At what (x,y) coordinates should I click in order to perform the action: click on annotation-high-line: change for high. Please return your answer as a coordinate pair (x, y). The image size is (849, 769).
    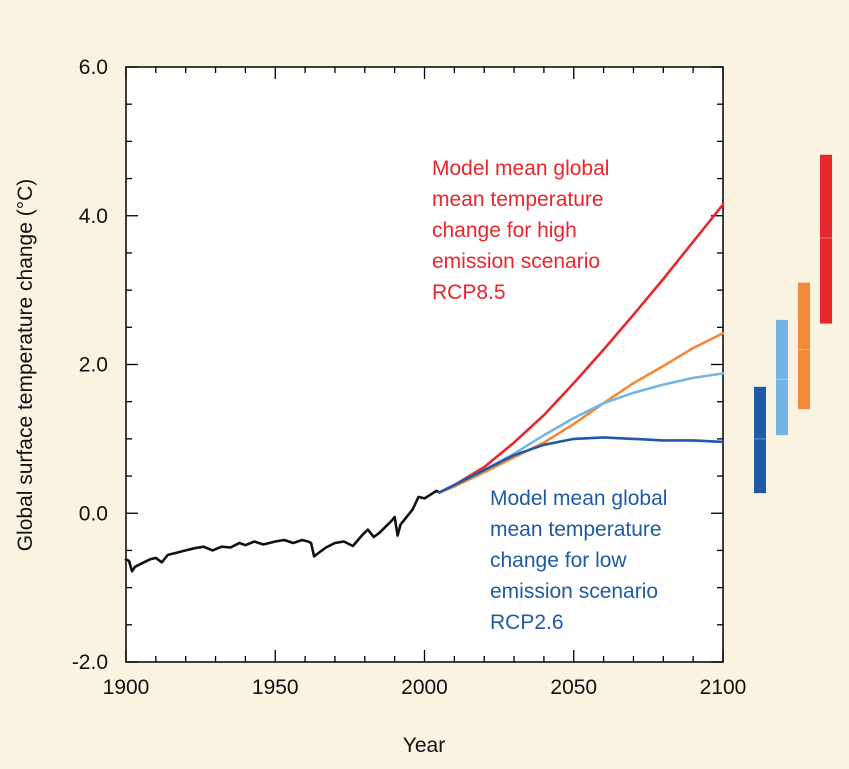
    Looking at the image, I should click on (504, 230).